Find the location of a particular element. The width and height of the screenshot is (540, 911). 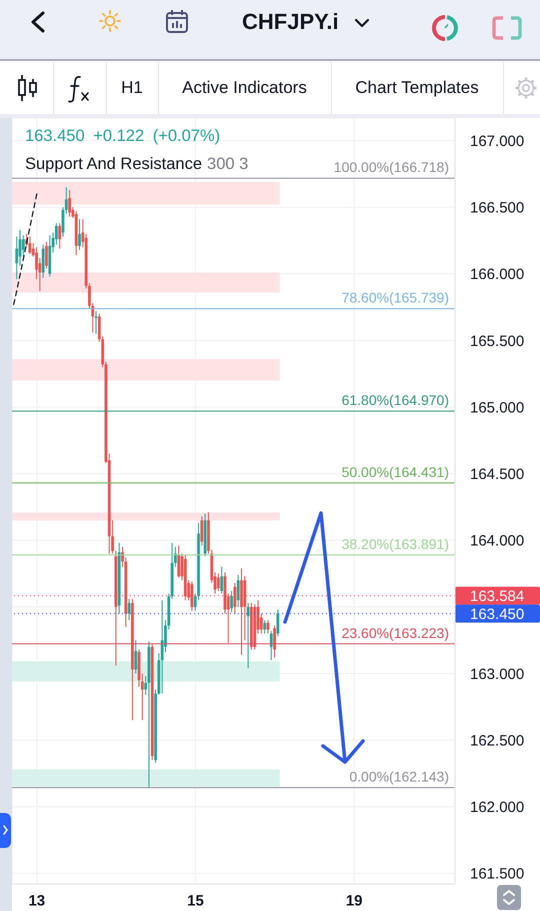

ref-line-label: 163.450 is located at coordinates (497, 614).